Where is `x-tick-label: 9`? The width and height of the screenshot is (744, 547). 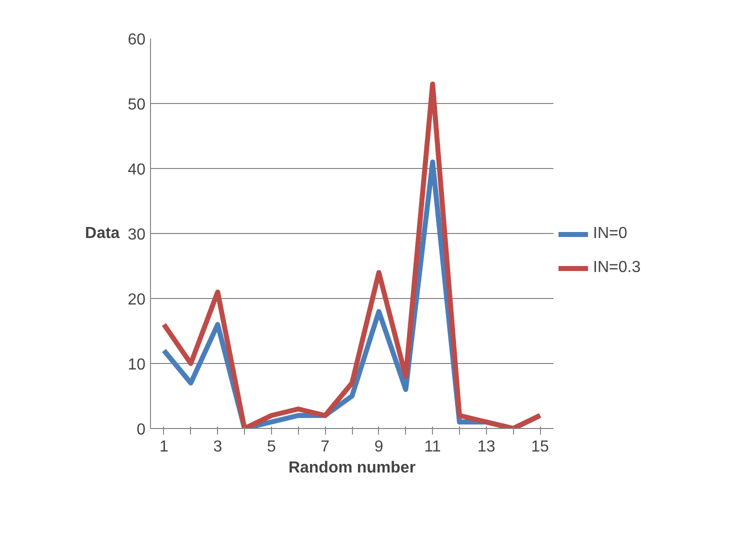
x-tick-label: 9 is located at coordinates (379, 447).